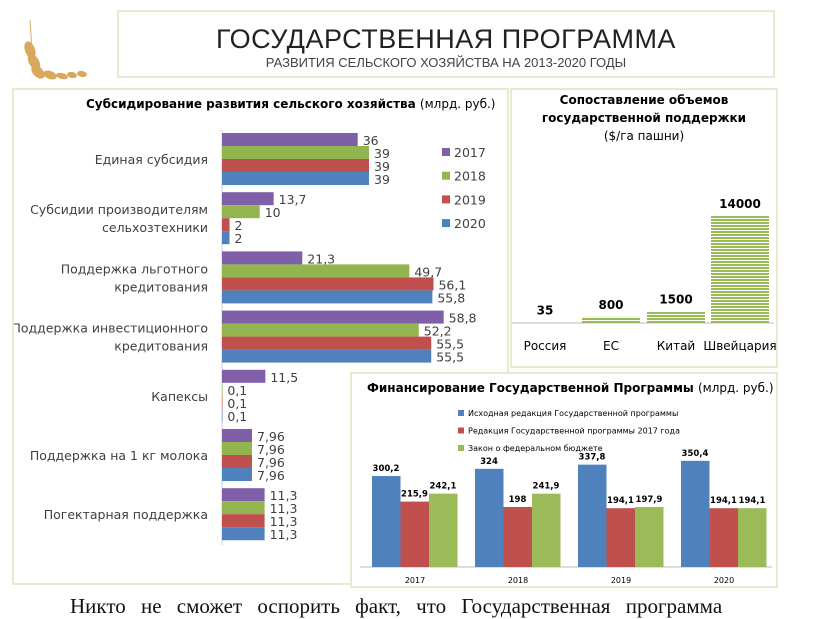 This screenshot has height=619, width=840. I want to click on category-label: Россия, so click(545, 346).